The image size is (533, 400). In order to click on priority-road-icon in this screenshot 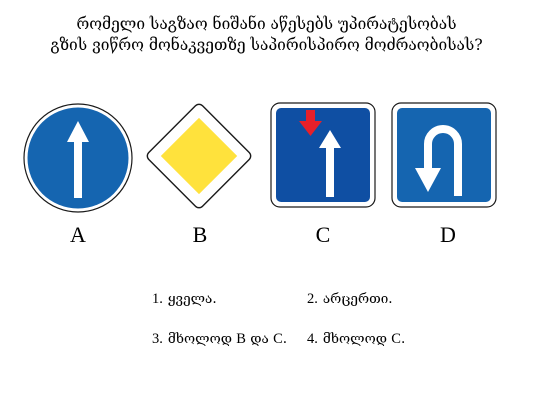, I will do `click(199, 156)`.